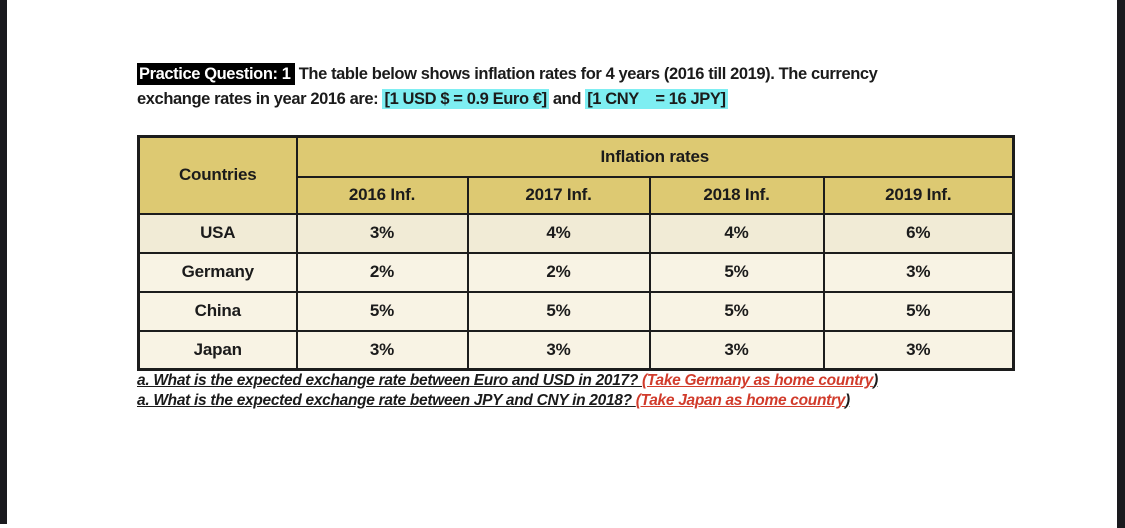  What do you see at coordinates (217, 175) in the screenshot?
I see `countries-header-cell: Countries` at bounding box center [217, 175].